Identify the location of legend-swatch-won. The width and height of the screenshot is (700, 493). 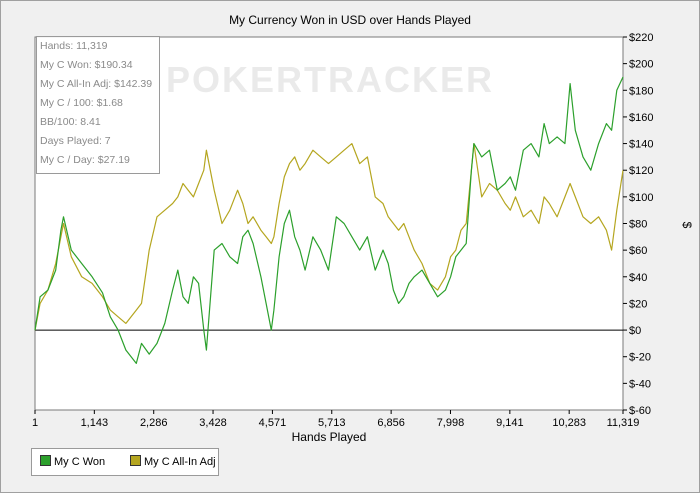
(45, 460).